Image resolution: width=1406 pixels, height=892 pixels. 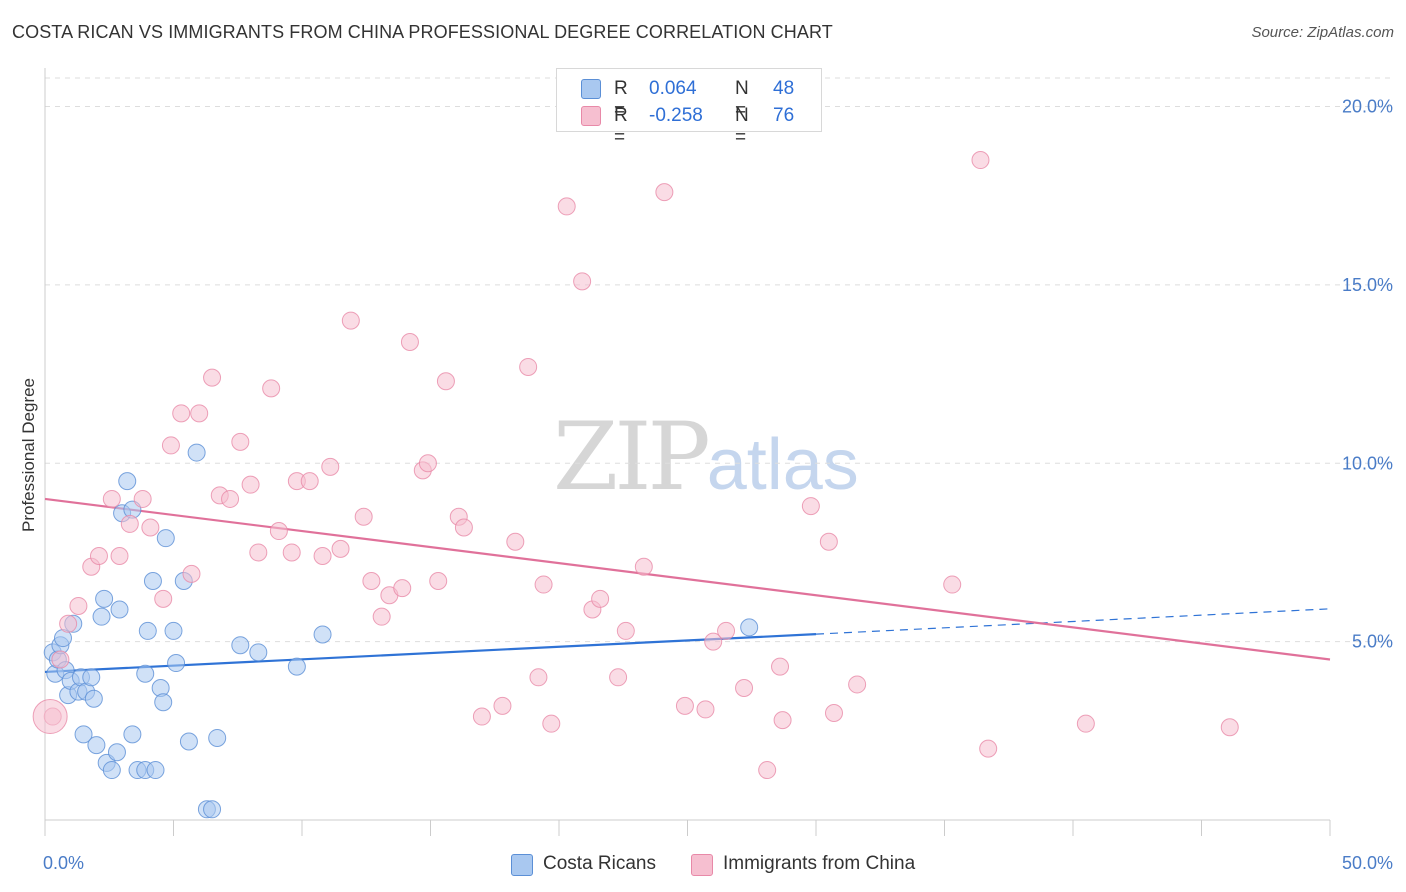 I want to click on legend-n-value: 76, so click(x=784, y=115).